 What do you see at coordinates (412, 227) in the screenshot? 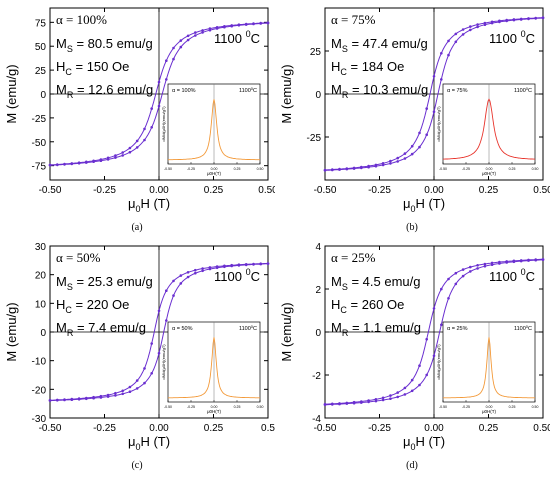
I see `panel-letter: (b)` at bounding box center [412, 227].